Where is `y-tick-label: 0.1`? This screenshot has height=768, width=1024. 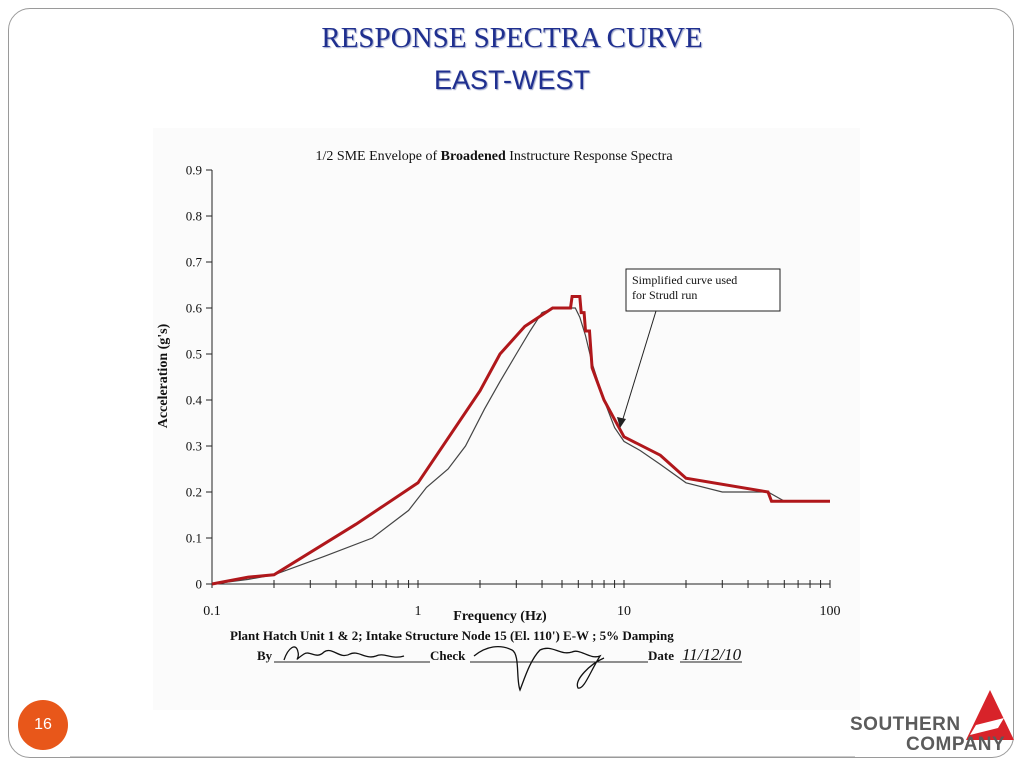 y-tick-label: 0.1 is located at coordinates (194, 538).